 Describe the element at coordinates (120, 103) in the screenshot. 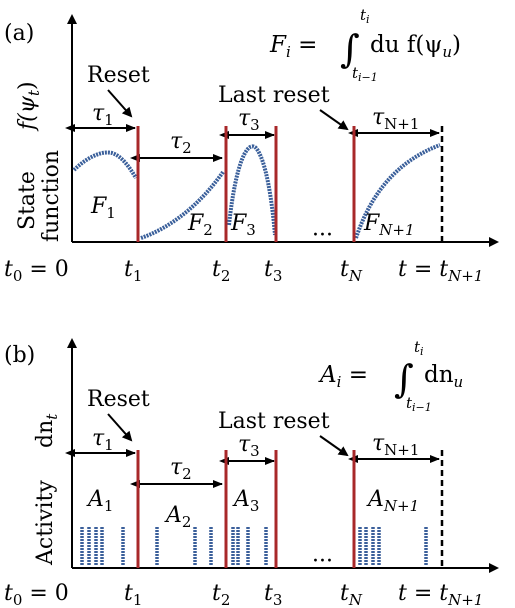

I see `panel-a-reset-arrow` at that location.